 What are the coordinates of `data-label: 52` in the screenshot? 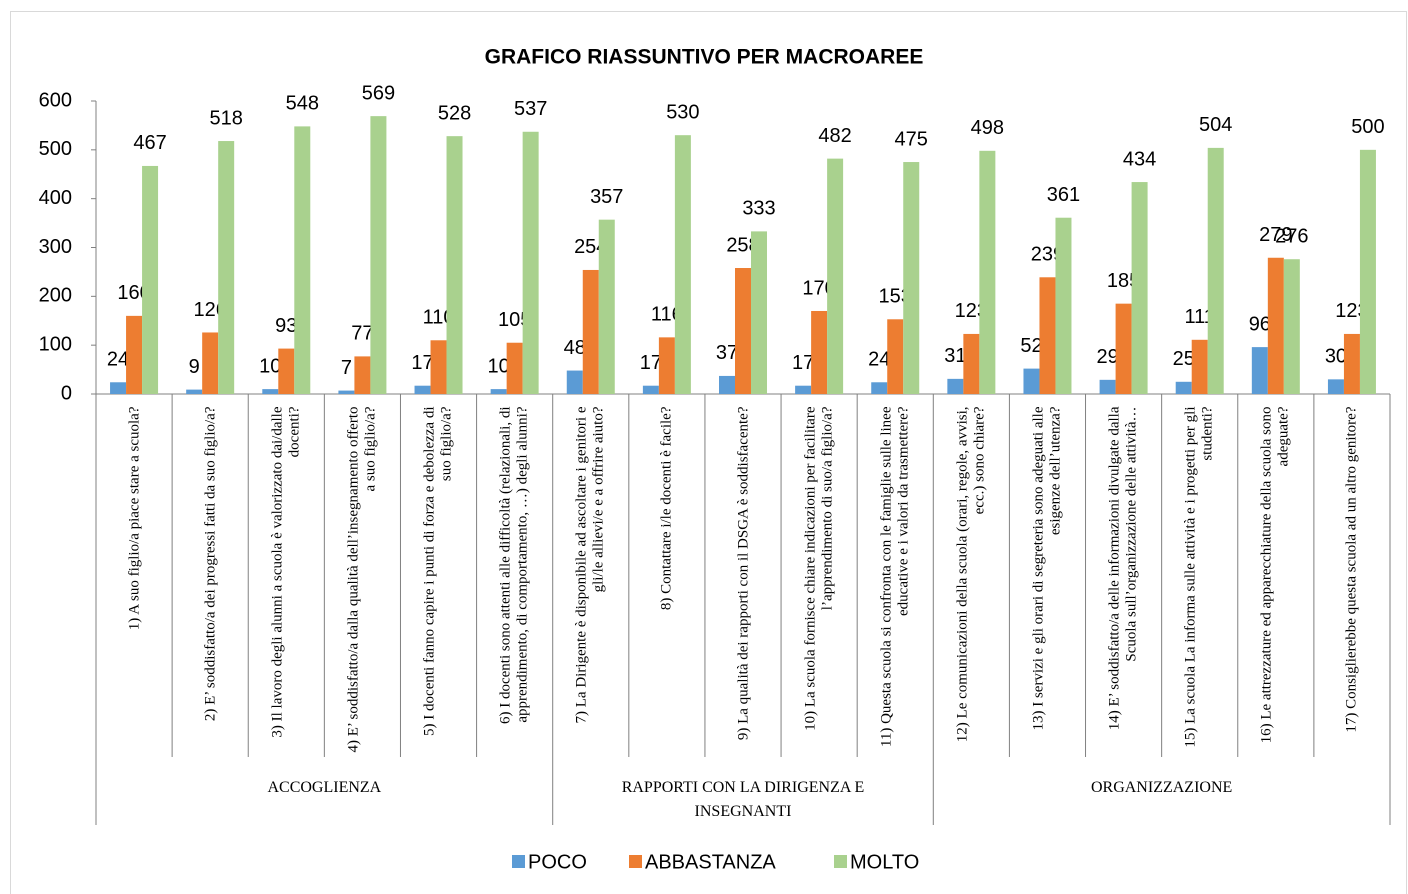 It's located at (1031, 346).